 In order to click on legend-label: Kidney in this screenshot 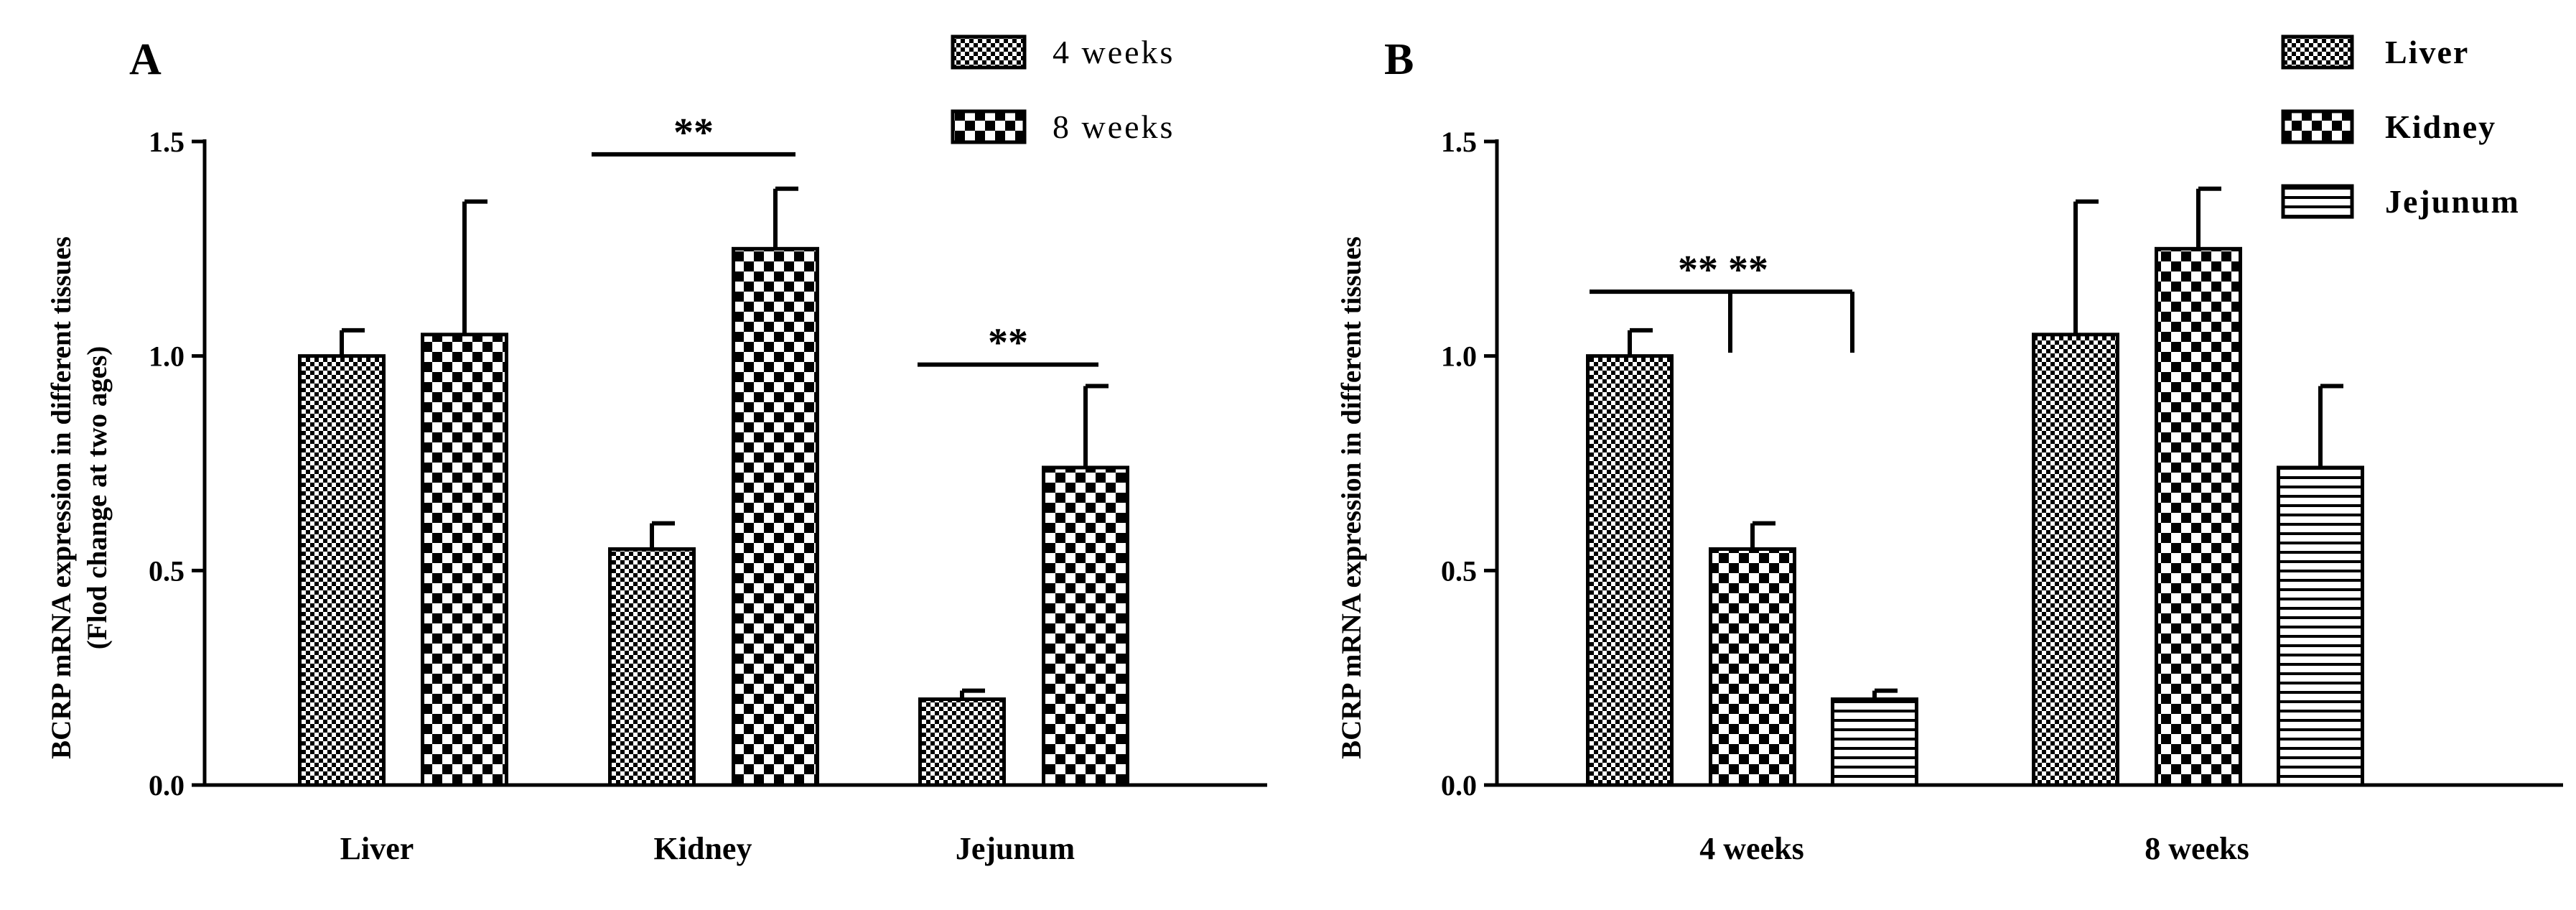, I will do `click(2440, 127)`.